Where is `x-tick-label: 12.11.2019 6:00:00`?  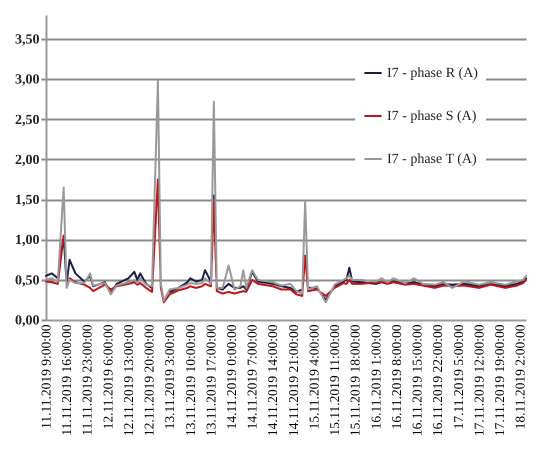 x-tick-label: 12.11.2019 6:00:00 is located at coordinates (108, 377).